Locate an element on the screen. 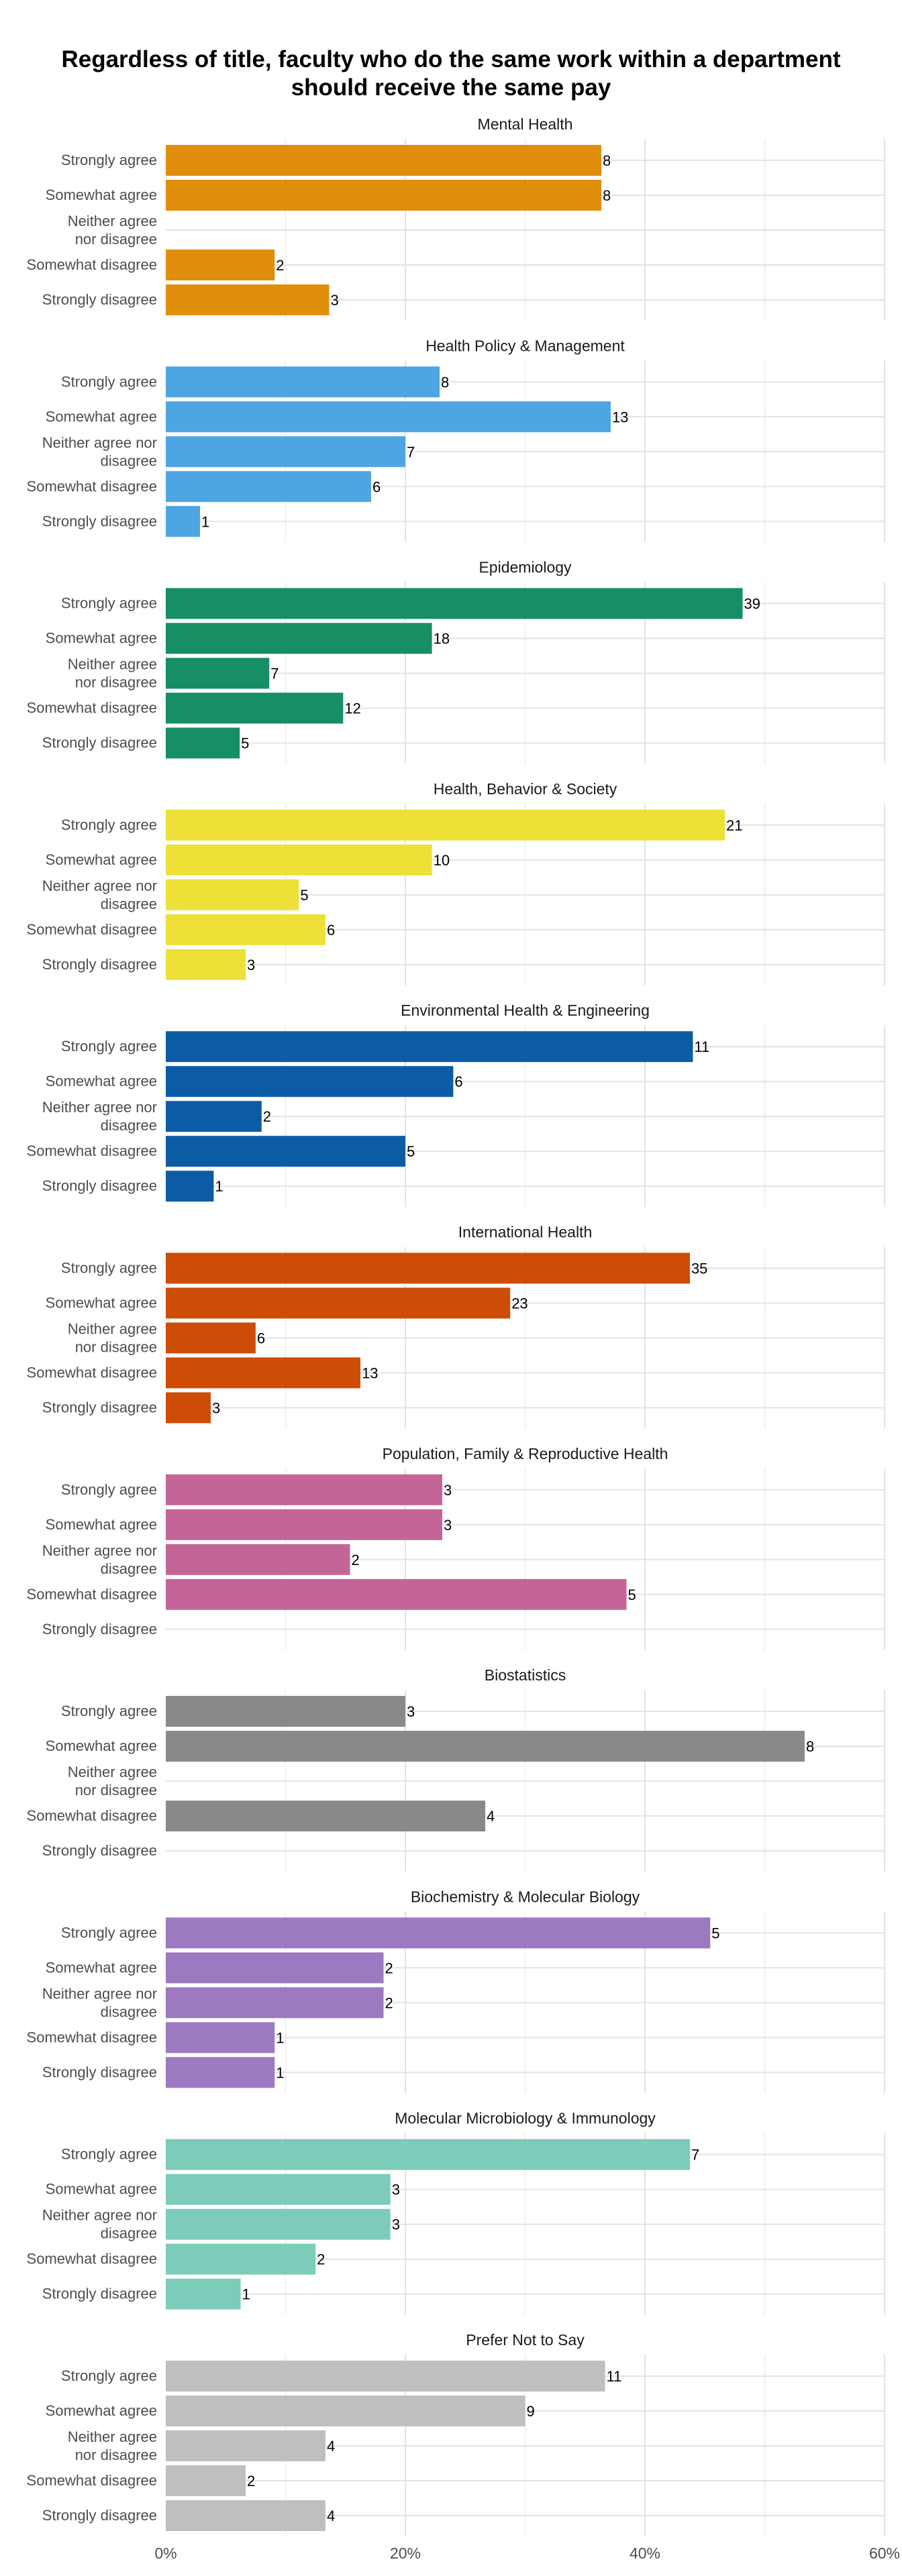 The image size is (902, 2576). value-label: 23 is located at coordinates (519, 1303).